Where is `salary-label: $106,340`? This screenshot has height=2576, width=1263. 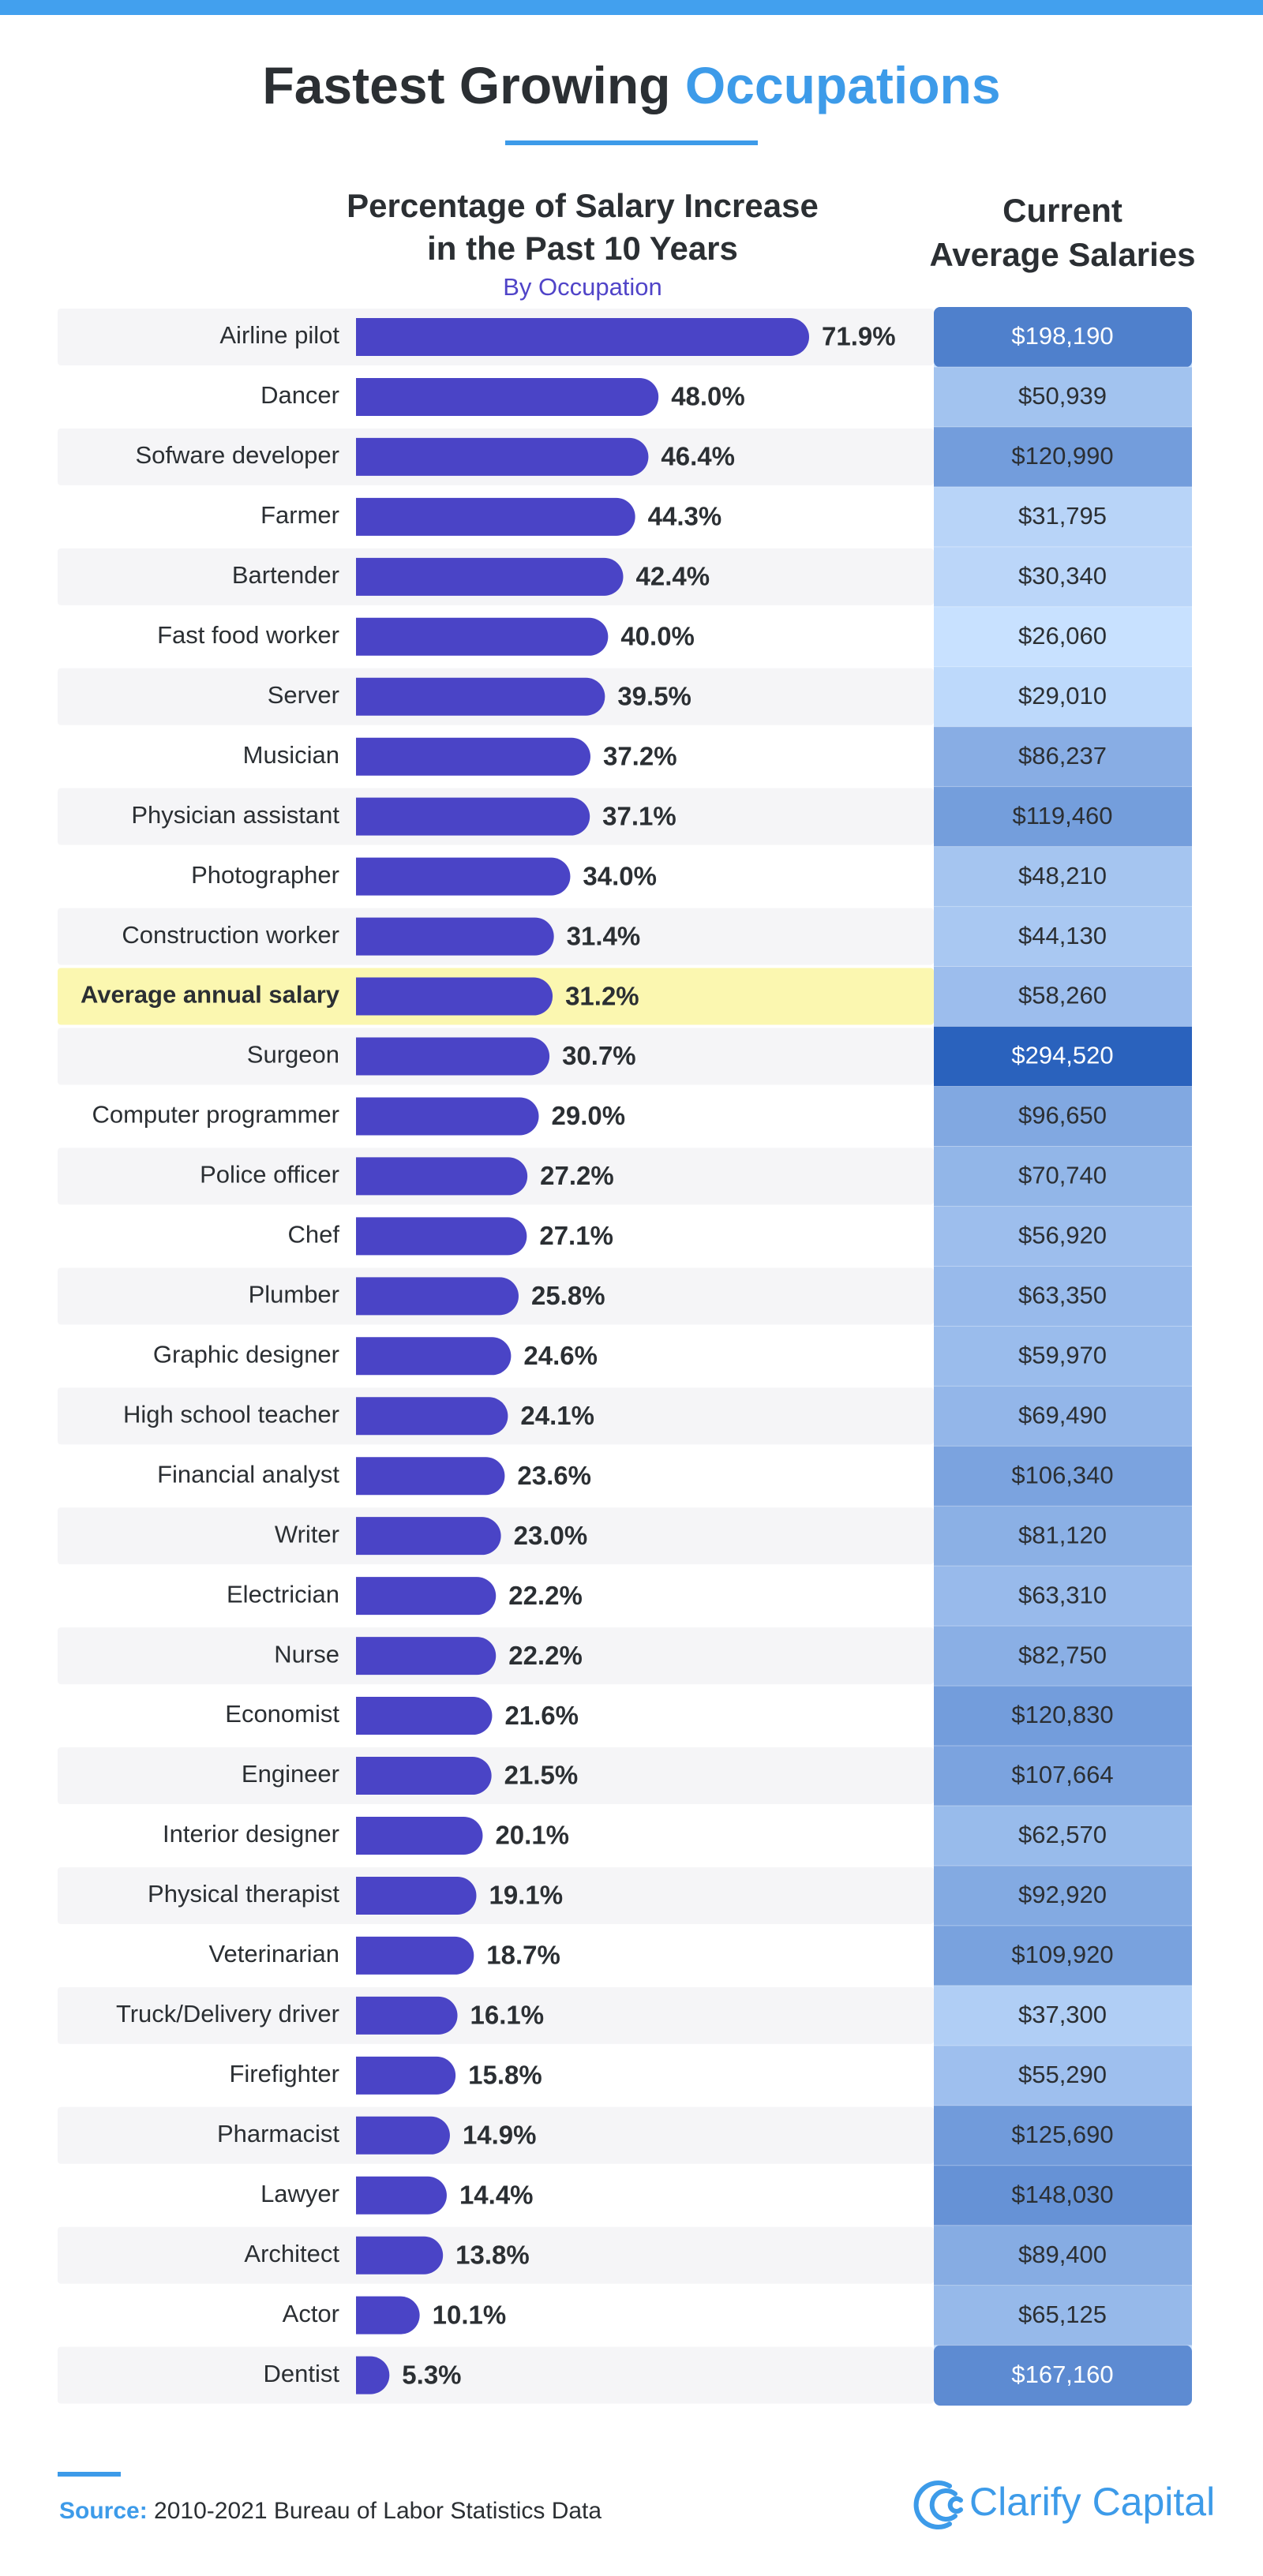 salary-label: $106,340 is located at coordinates (1062, 1474).